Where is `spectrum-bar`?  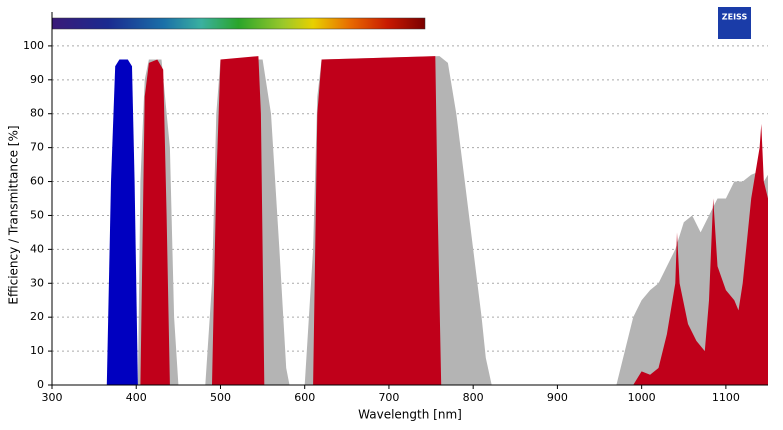
spectrum-bar is located at coordinates (238, 23).